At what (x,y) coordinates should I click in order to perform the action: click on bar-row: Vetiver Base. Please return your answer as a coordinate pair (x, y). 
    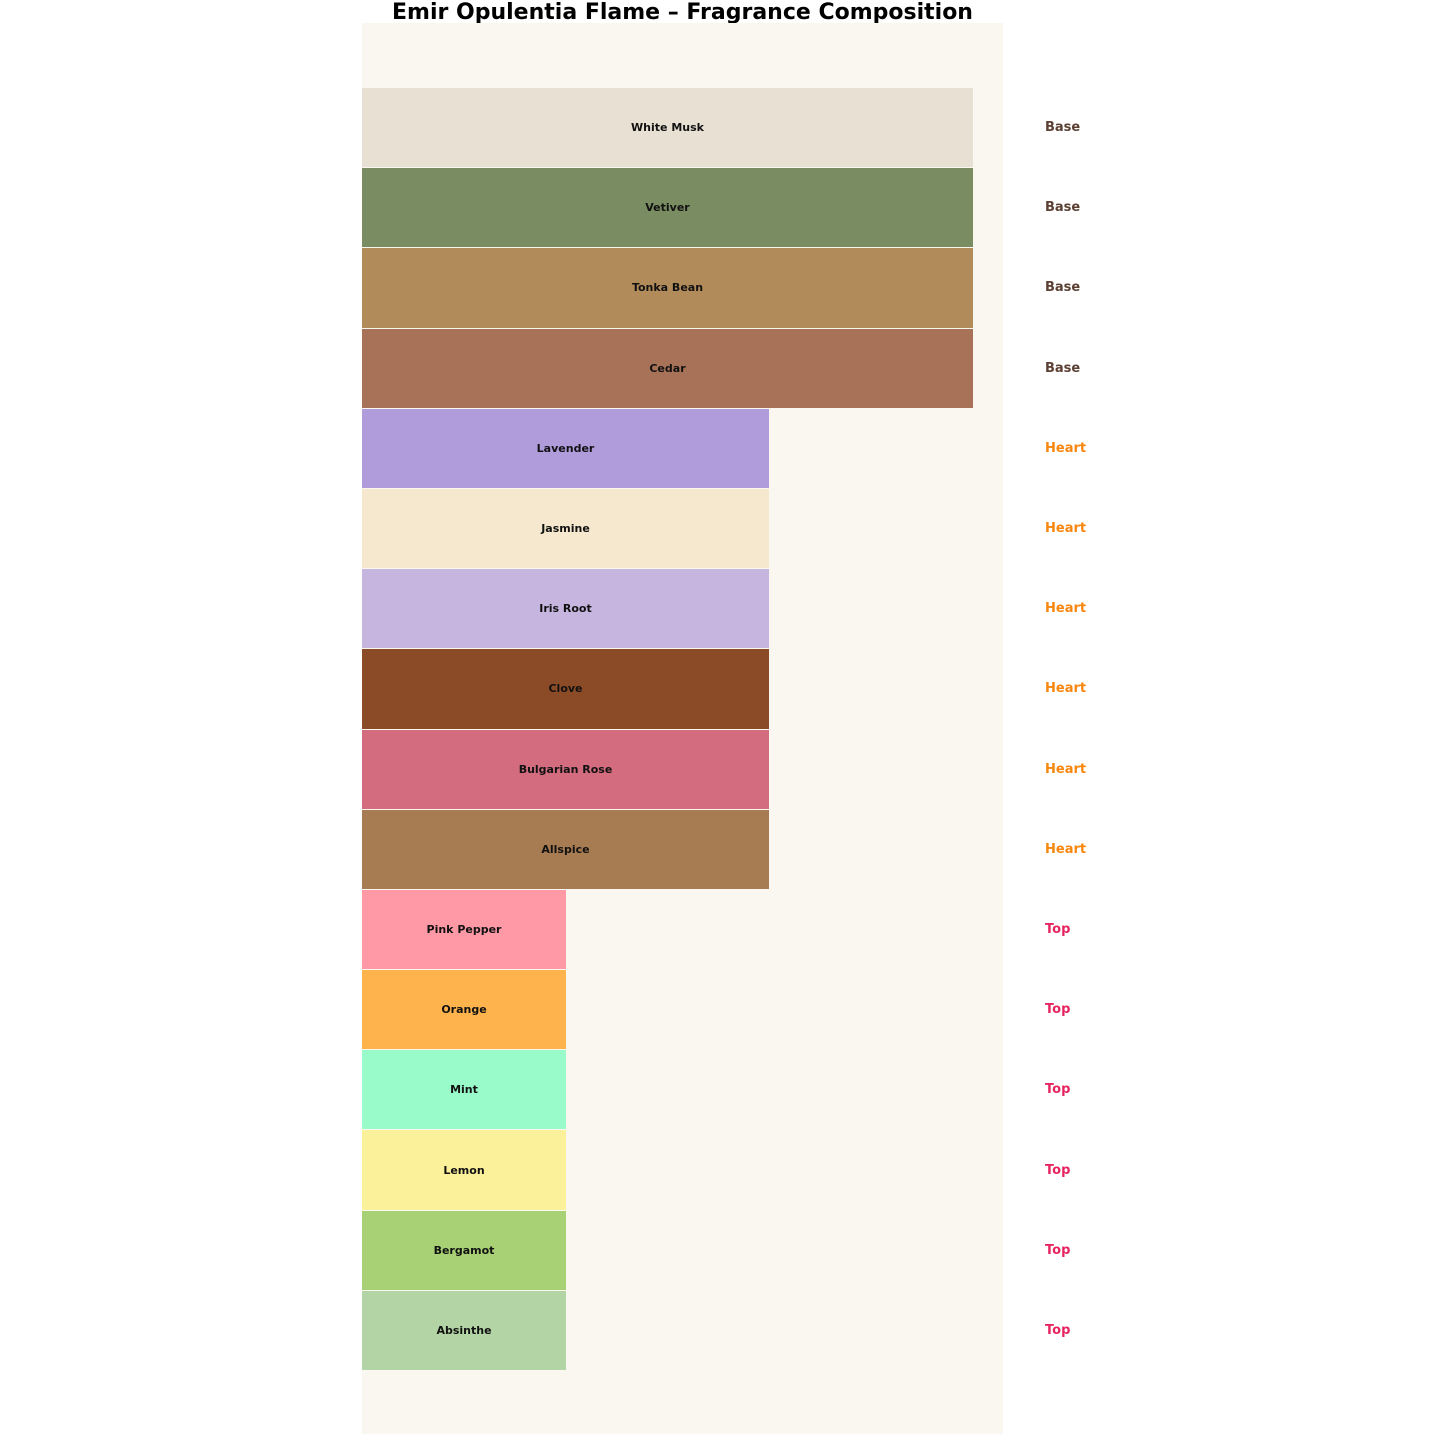
    Looking at the image, I should click on (722, 208).